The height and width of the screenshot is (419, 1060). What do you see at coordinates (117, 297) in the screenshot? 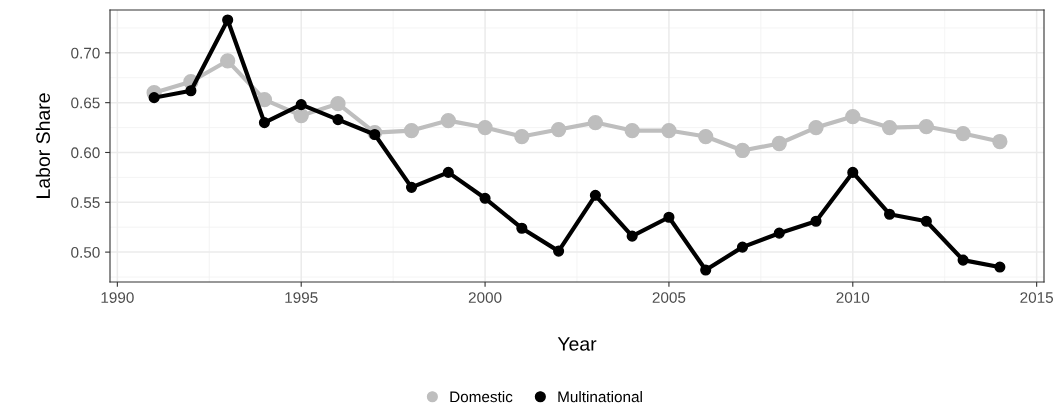
I see `x-tick-label: 1990` at bounding box center [117, 297].